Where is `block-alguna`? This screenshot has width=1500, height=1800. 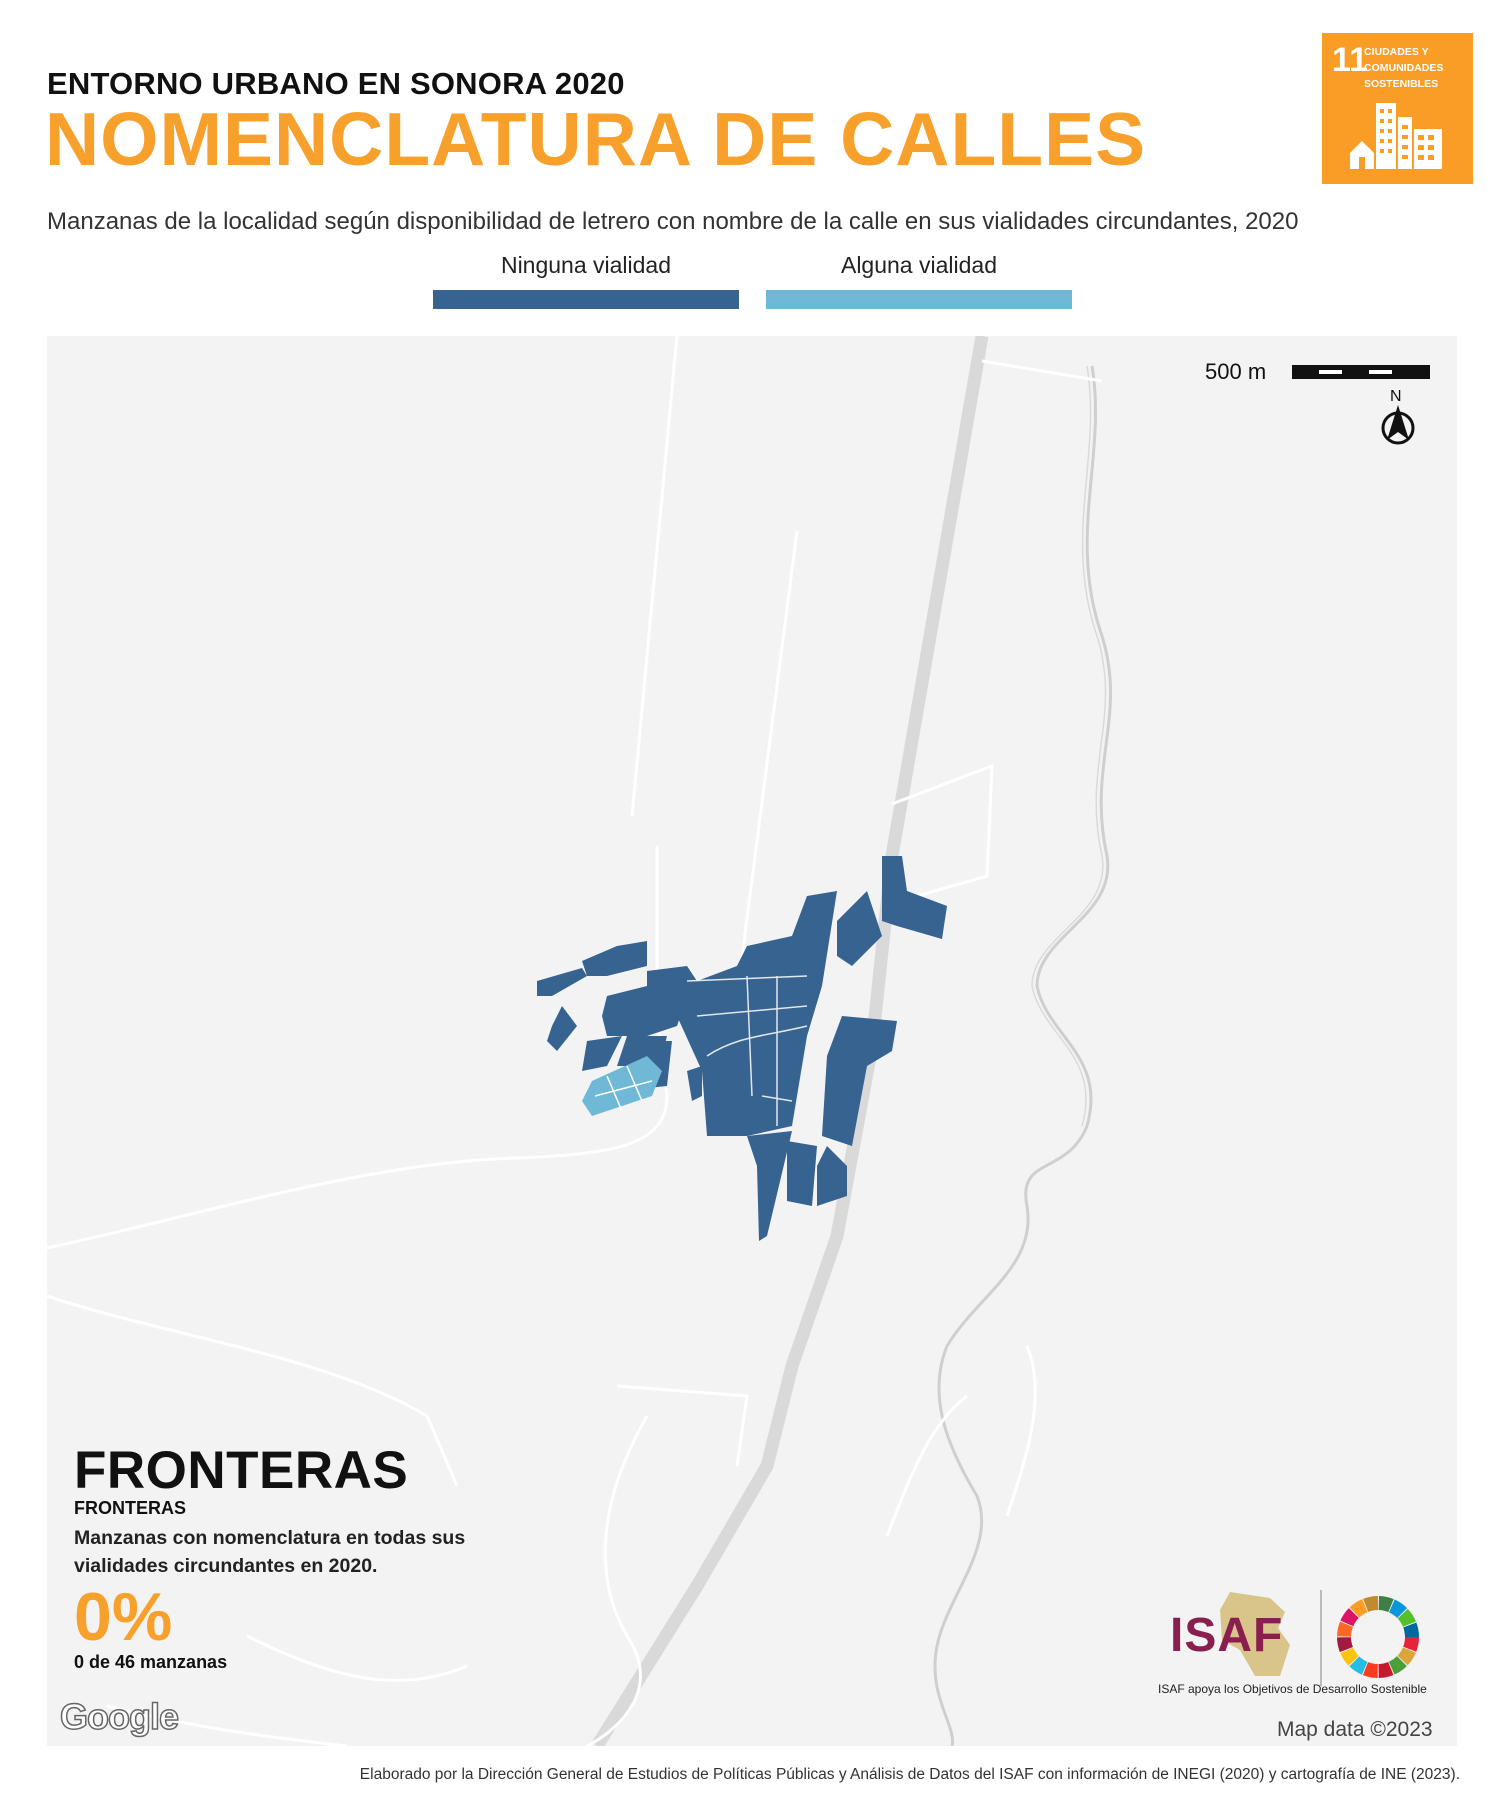
block-alguna is located at coordinates (622, 1086).